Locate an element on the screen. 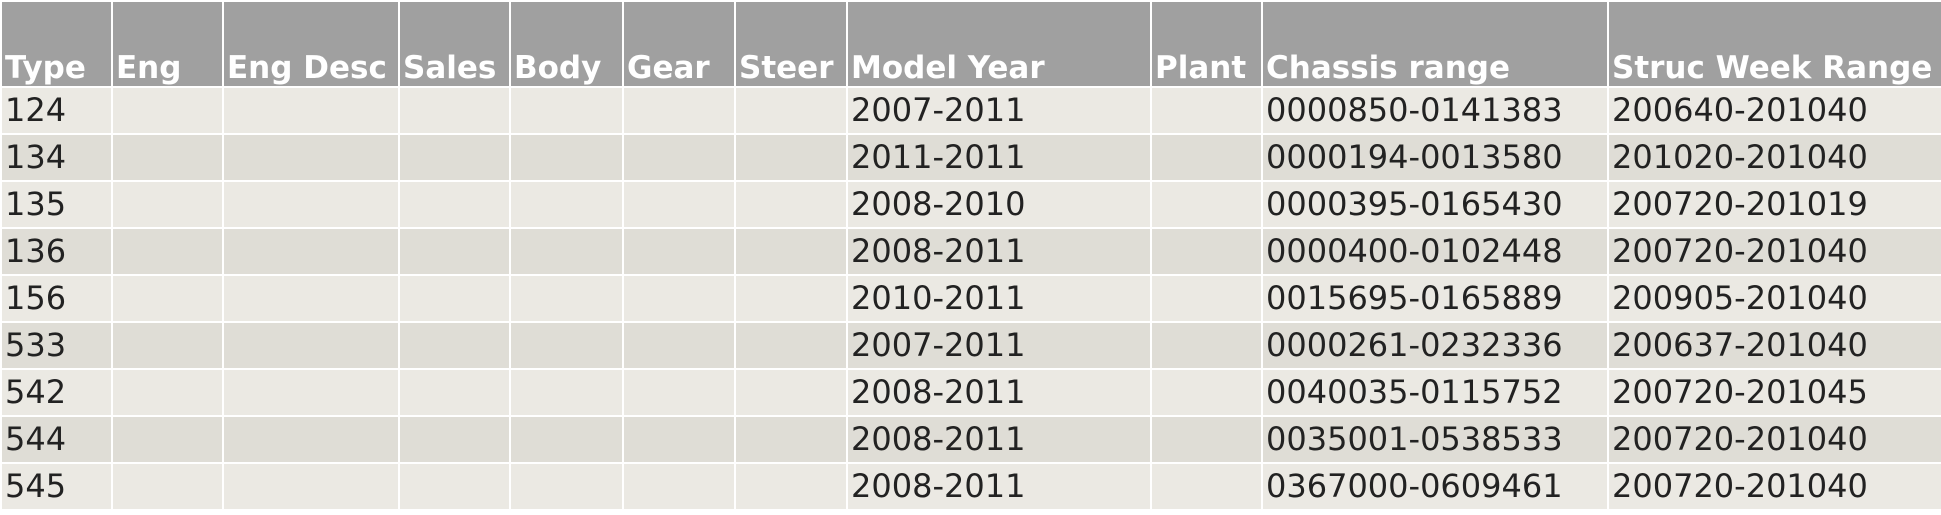 This screenshot has width=1941, height=515. table-row: 533 2007-2011 0000261-0232336 200637-201040 is located at coordinates (971, 345).